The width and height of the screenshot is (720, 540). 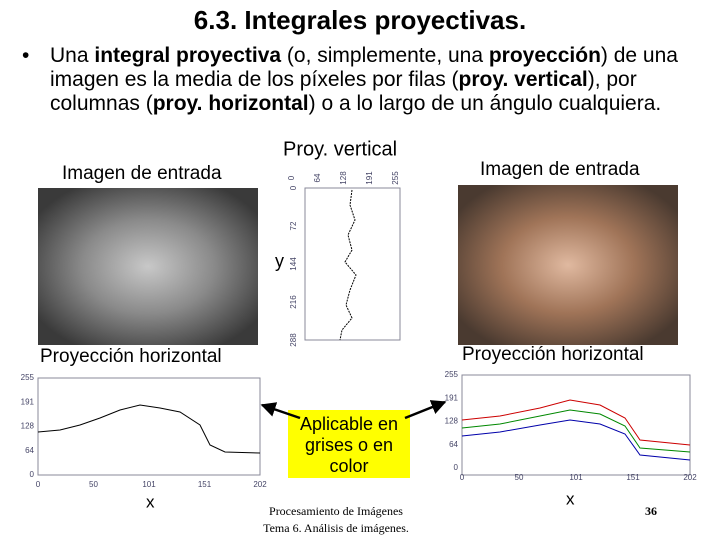 I want to click on footer: Tema 6. Análisis de imágenes., so click(x=336, y=528).